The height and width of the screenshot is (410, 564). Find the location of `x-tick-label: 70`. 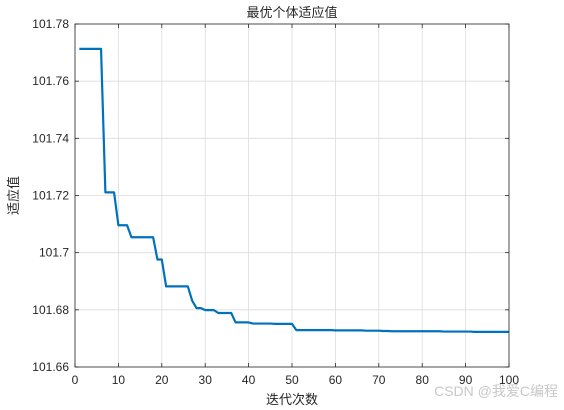

x-tick-label: 70 is located at coordinates (379, 380).